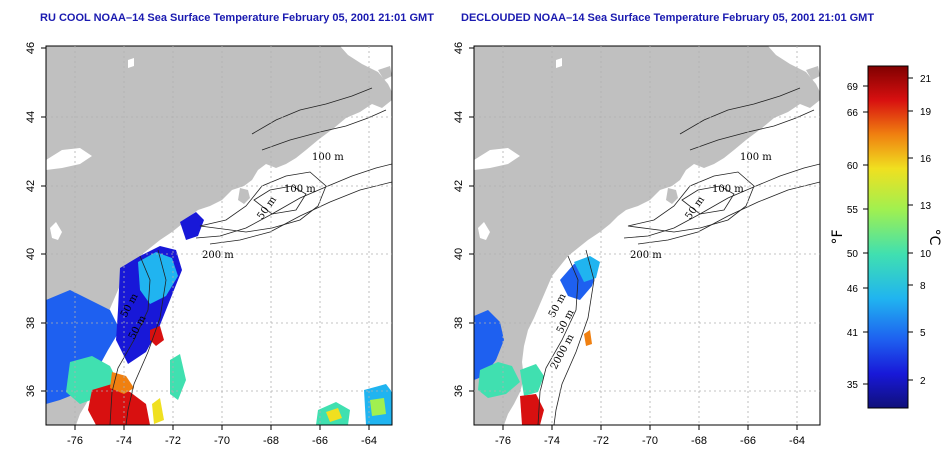  Describe the element at coordinates (926, 79) in the screenshot. I see `celsius-tick: 21` at that location.